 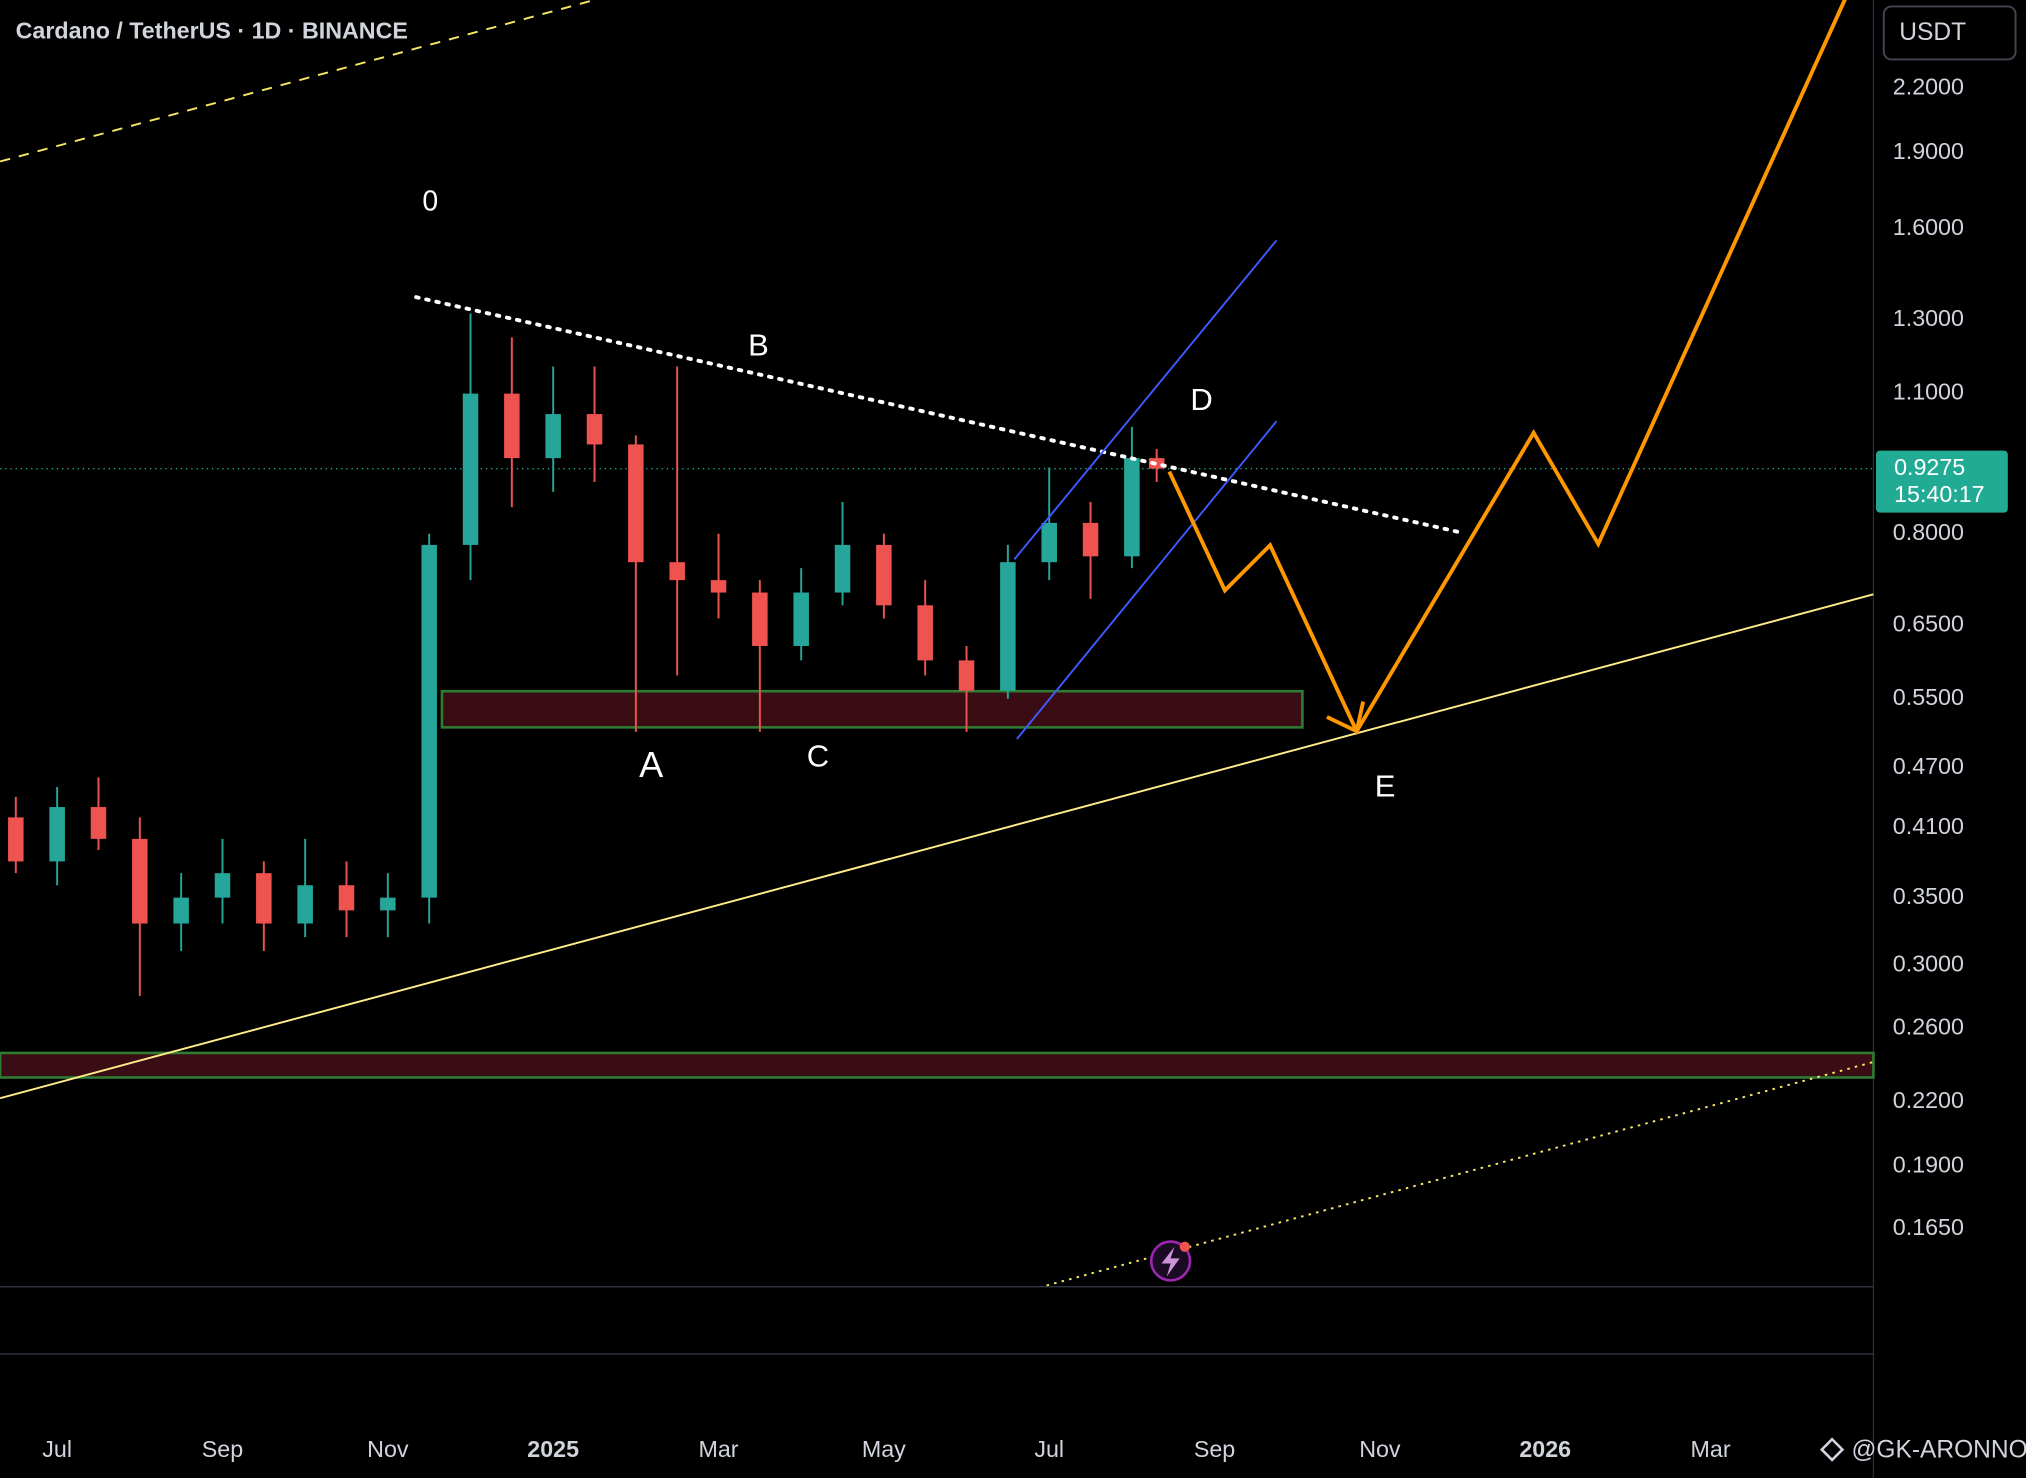 I want to click on currency-label: USDT, so click(x=1932, y=32).